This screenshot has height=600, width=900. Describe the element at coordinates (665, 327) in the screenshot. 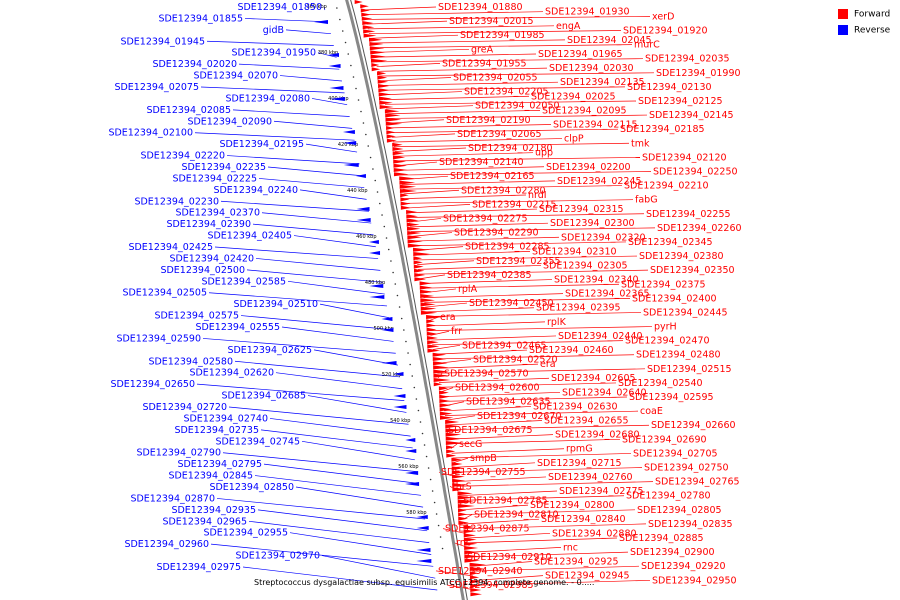

I see `forward-gene-label: pyrH` at that location.